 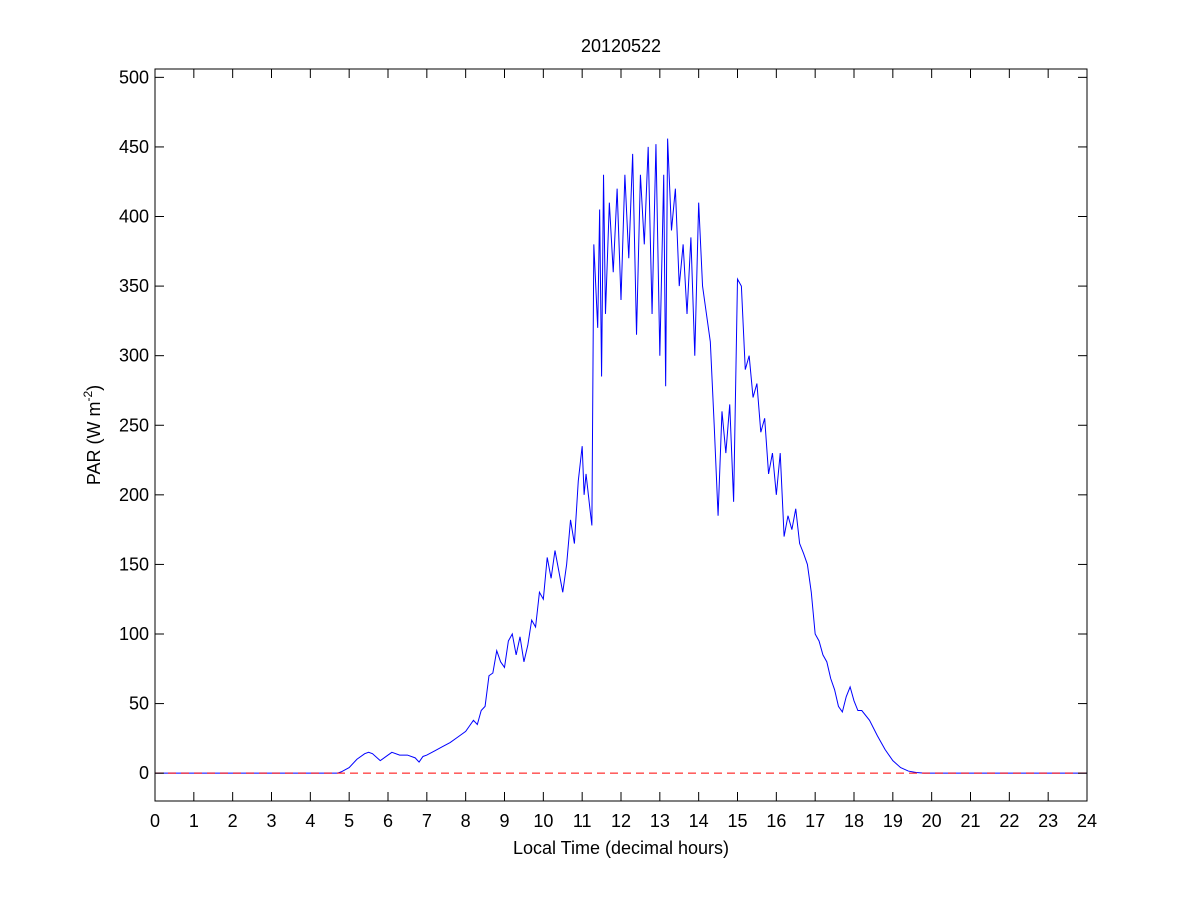 What do you see at coordinates (815, 821) in the screenshot?
I see `x-tick-label: 17` at bounding box center [815, 821].